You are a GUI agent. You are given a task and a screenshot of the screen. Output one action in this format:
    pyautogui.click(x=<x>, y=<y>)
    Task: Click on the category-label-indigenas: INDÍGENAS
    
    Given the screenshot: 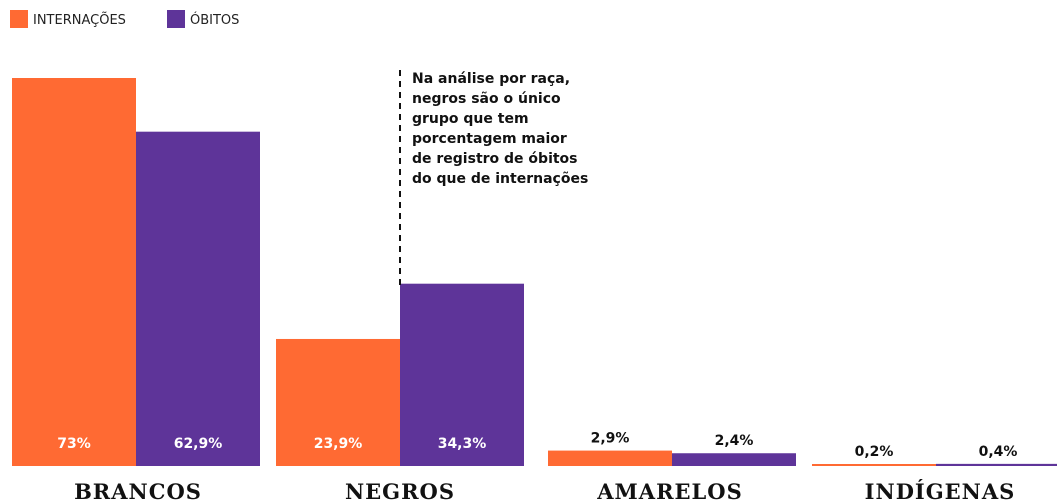 What is the action you would take?
    pyautogui.click(x=940, y=491)
    